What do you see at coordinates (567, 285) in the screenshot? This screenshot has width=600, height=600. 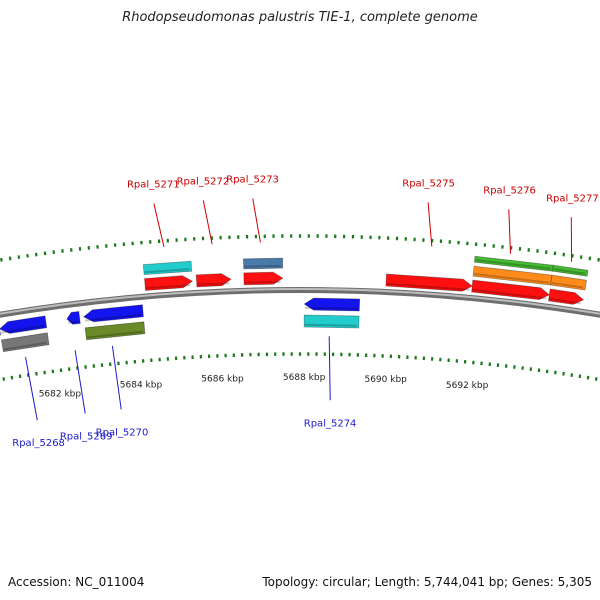 I see `g-5277-orange-shade` at bounding box center [567, 285].